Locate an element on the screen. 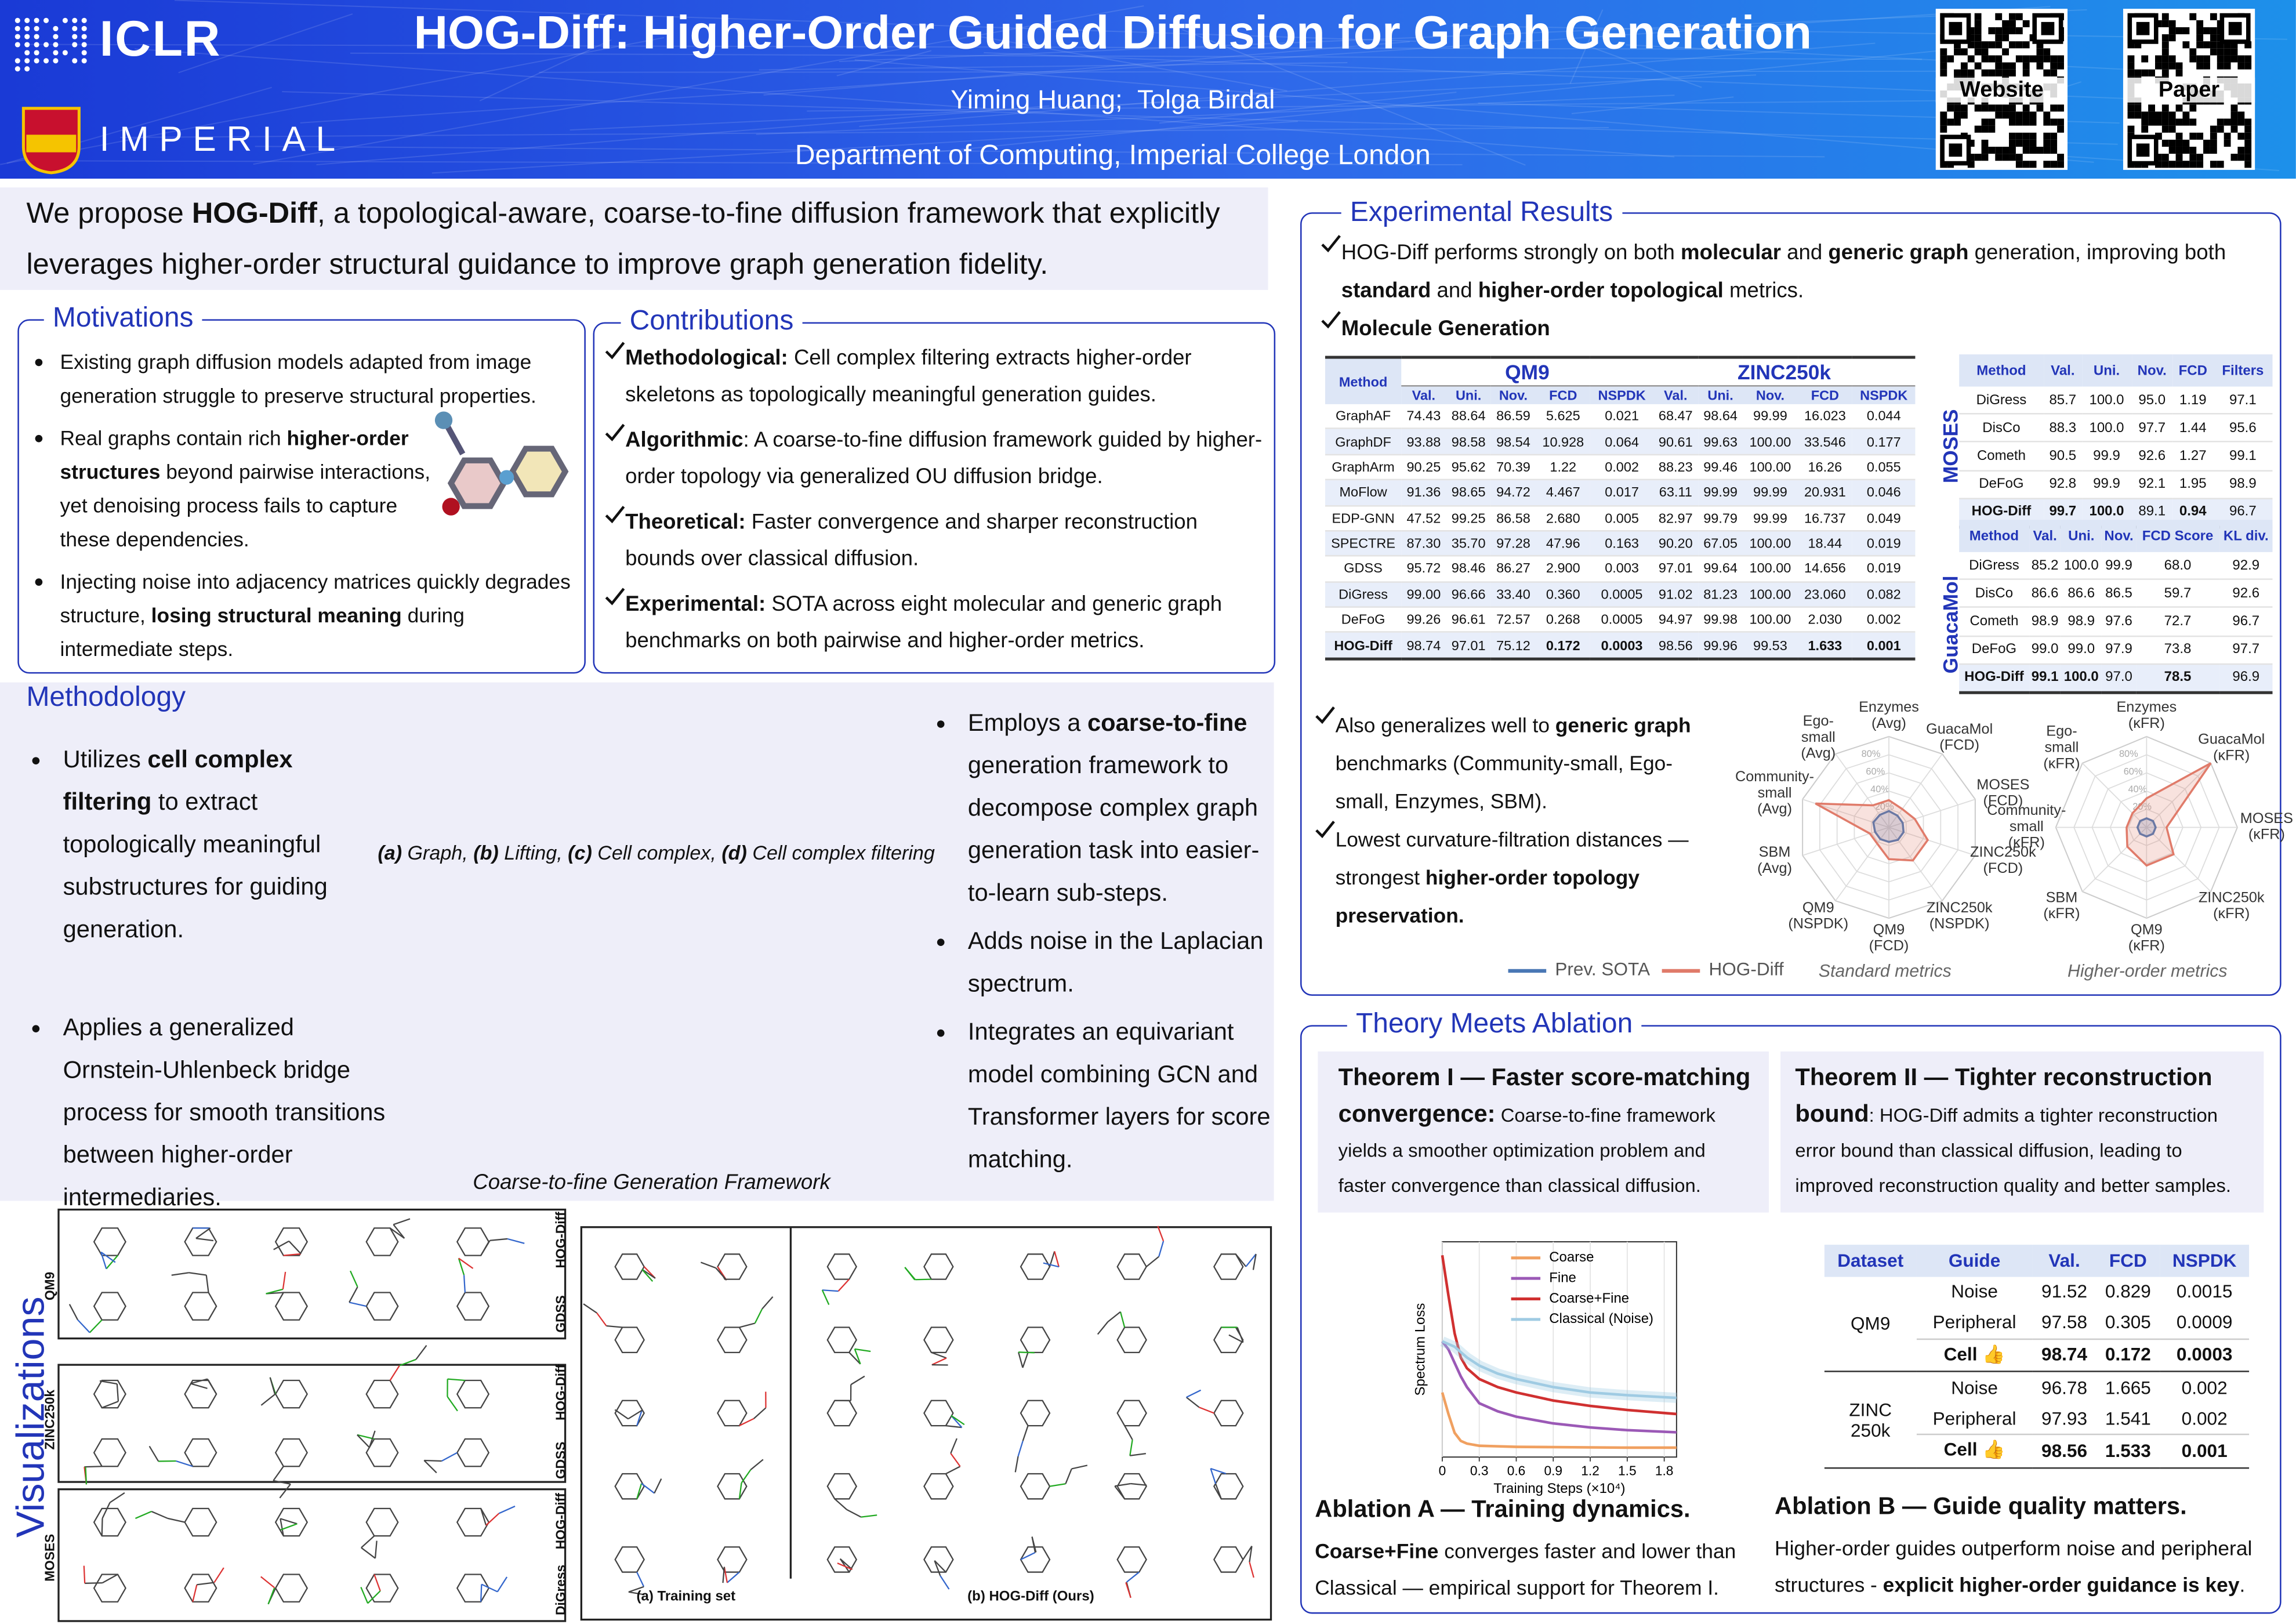 This screenshot has width=2296, height=1624. text-run: NSPDK is located at coordinates (1884, 395).